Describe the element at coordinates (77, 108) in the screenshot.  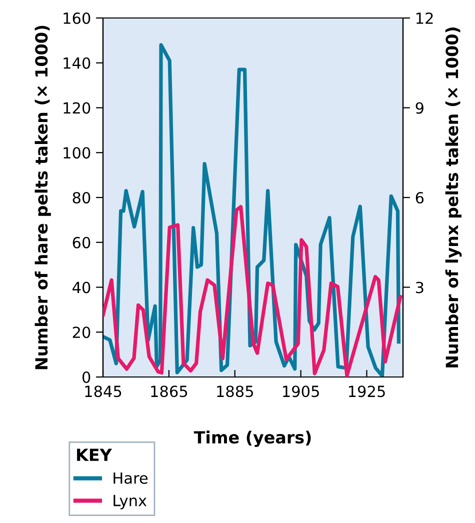
I see `y-tick-label: 120` at that location.